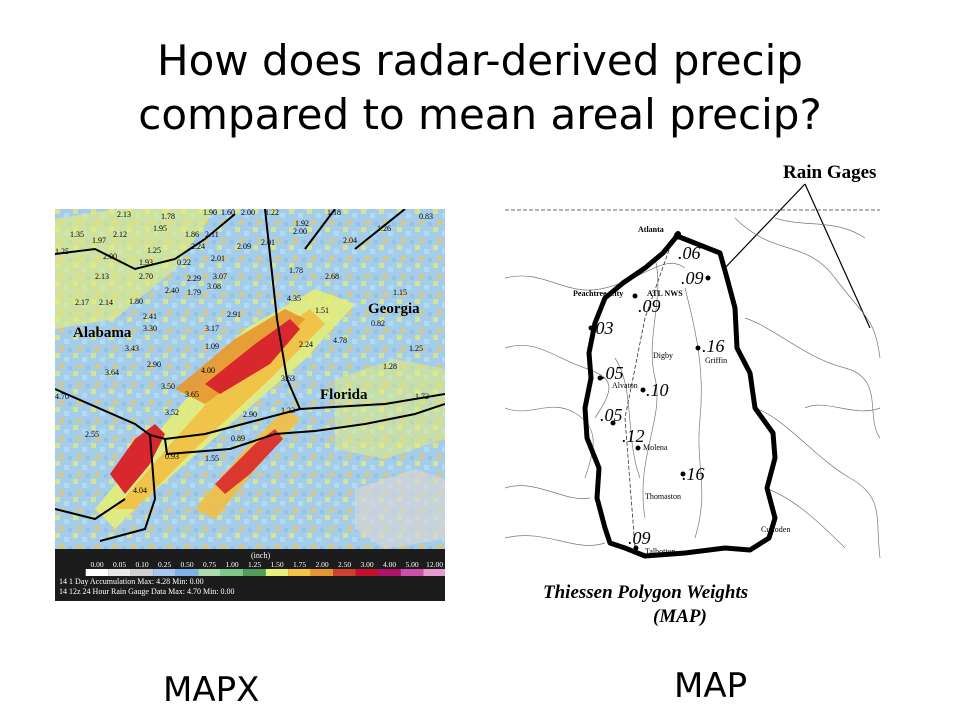 The image size is (960, 720). I want to click on gauge-value: 2.91, so click(234, 314).